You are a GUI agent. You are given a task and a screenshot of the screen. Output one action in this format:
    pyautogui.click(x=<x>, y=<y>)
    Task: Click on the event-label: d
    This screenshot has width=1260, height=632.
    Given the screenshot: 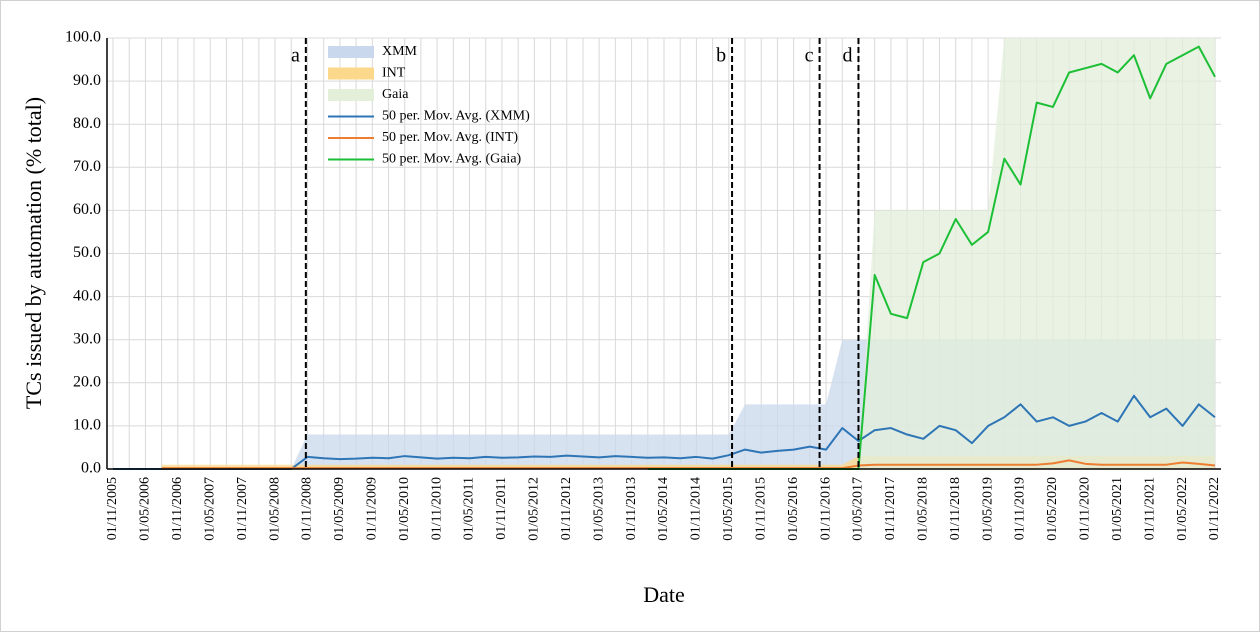 What is the action you would take?
    pyautogui.click(x=847, y=56)
    